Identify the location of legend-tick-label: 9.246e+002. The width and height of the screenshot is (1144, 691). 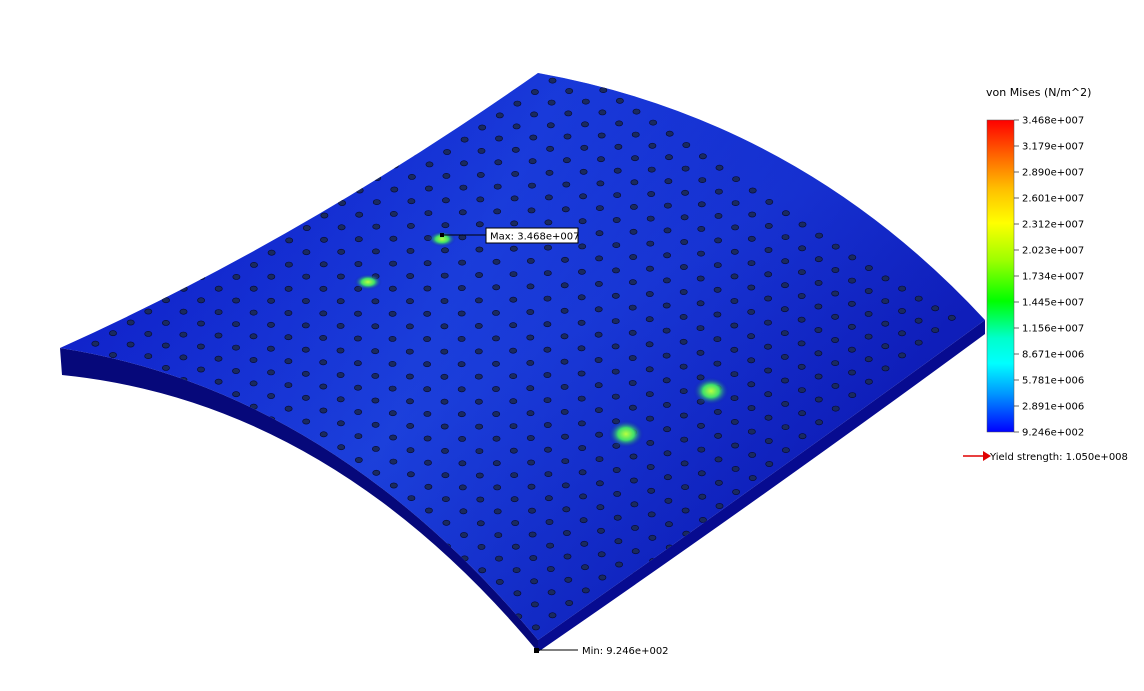
(1053, 433).